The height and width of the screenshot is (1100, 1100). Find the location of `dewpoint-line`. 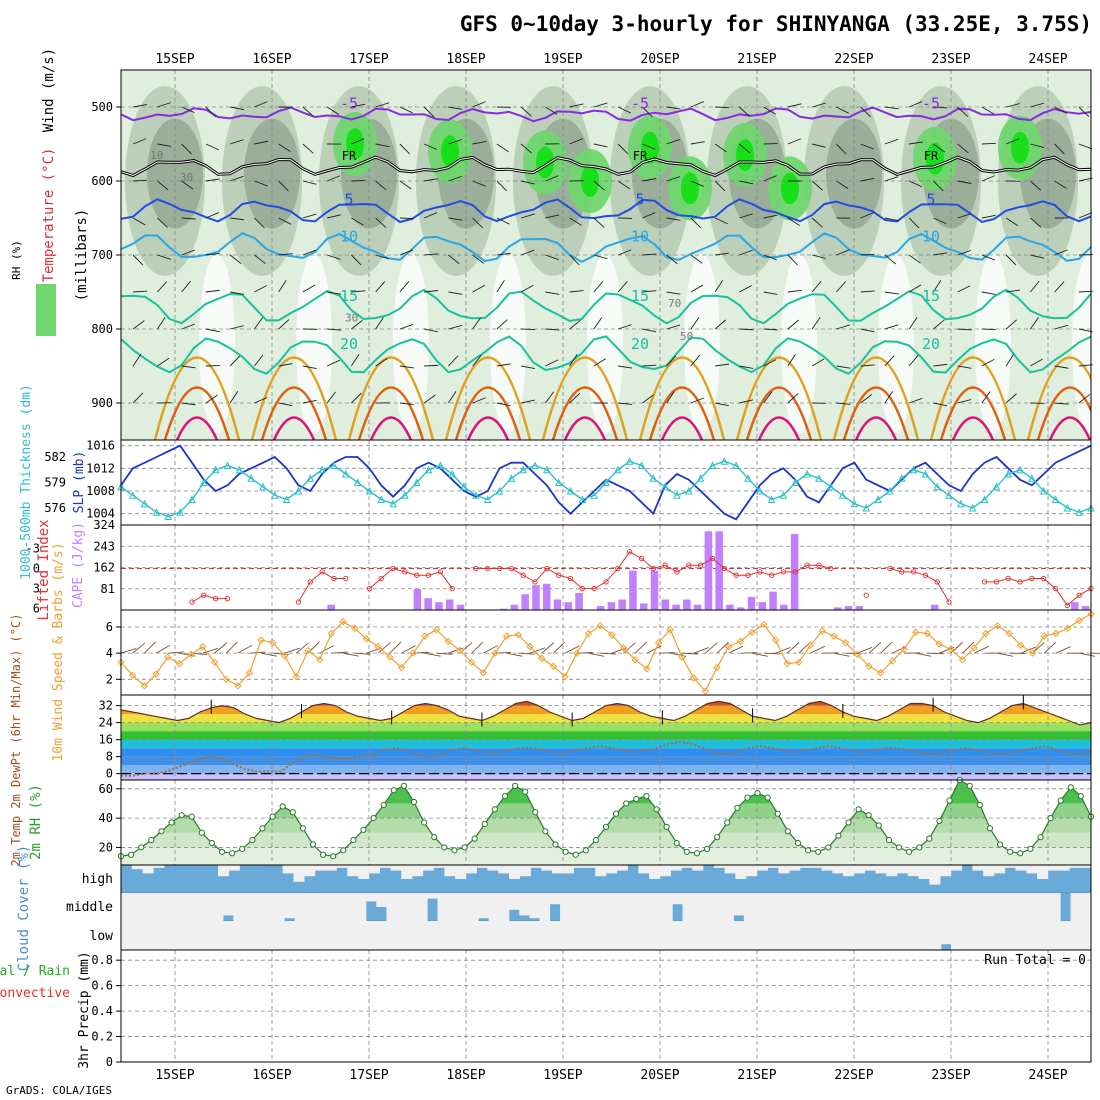

dewpoint-line is located at coordinates (606, 758).